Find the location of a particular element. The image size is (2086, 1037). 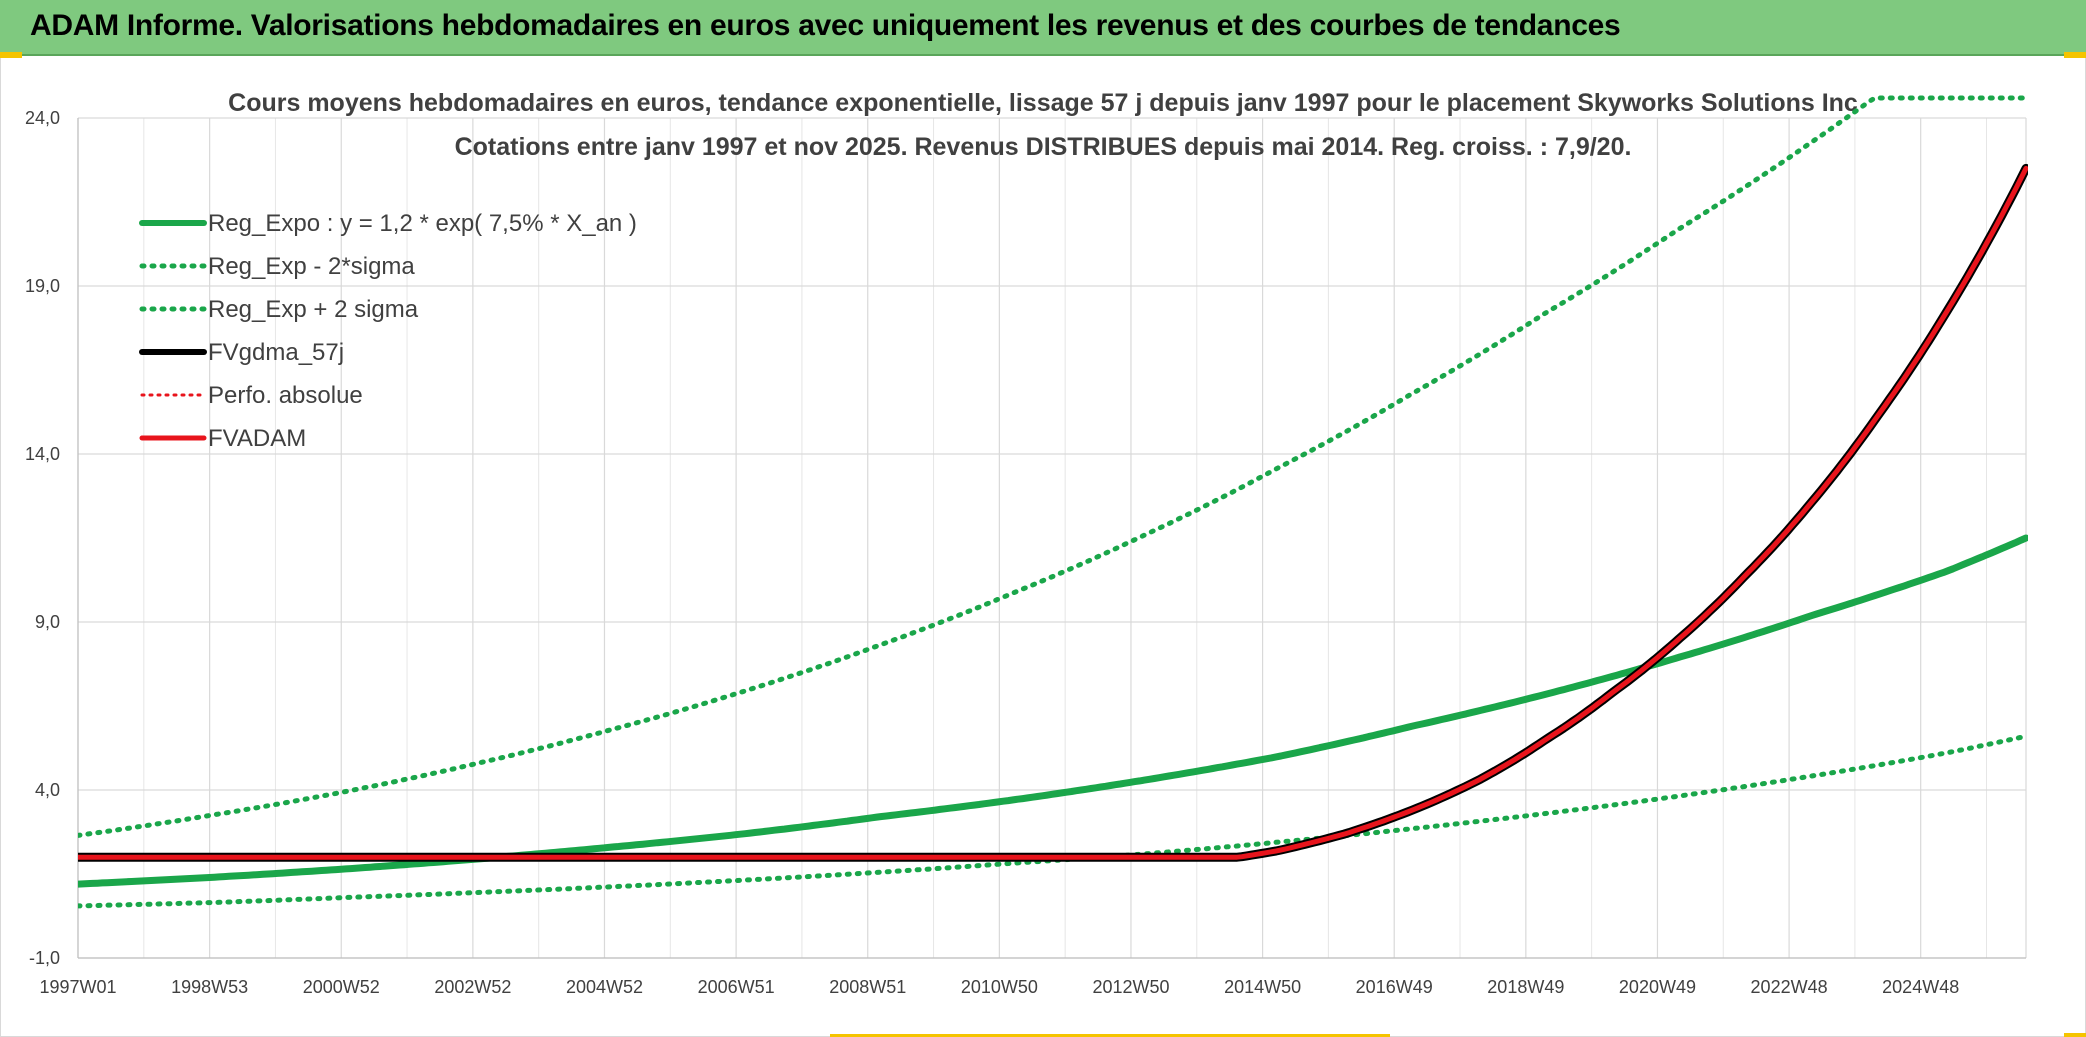

x-tick-label: 2002W52 is located at coordinates (472, 987).